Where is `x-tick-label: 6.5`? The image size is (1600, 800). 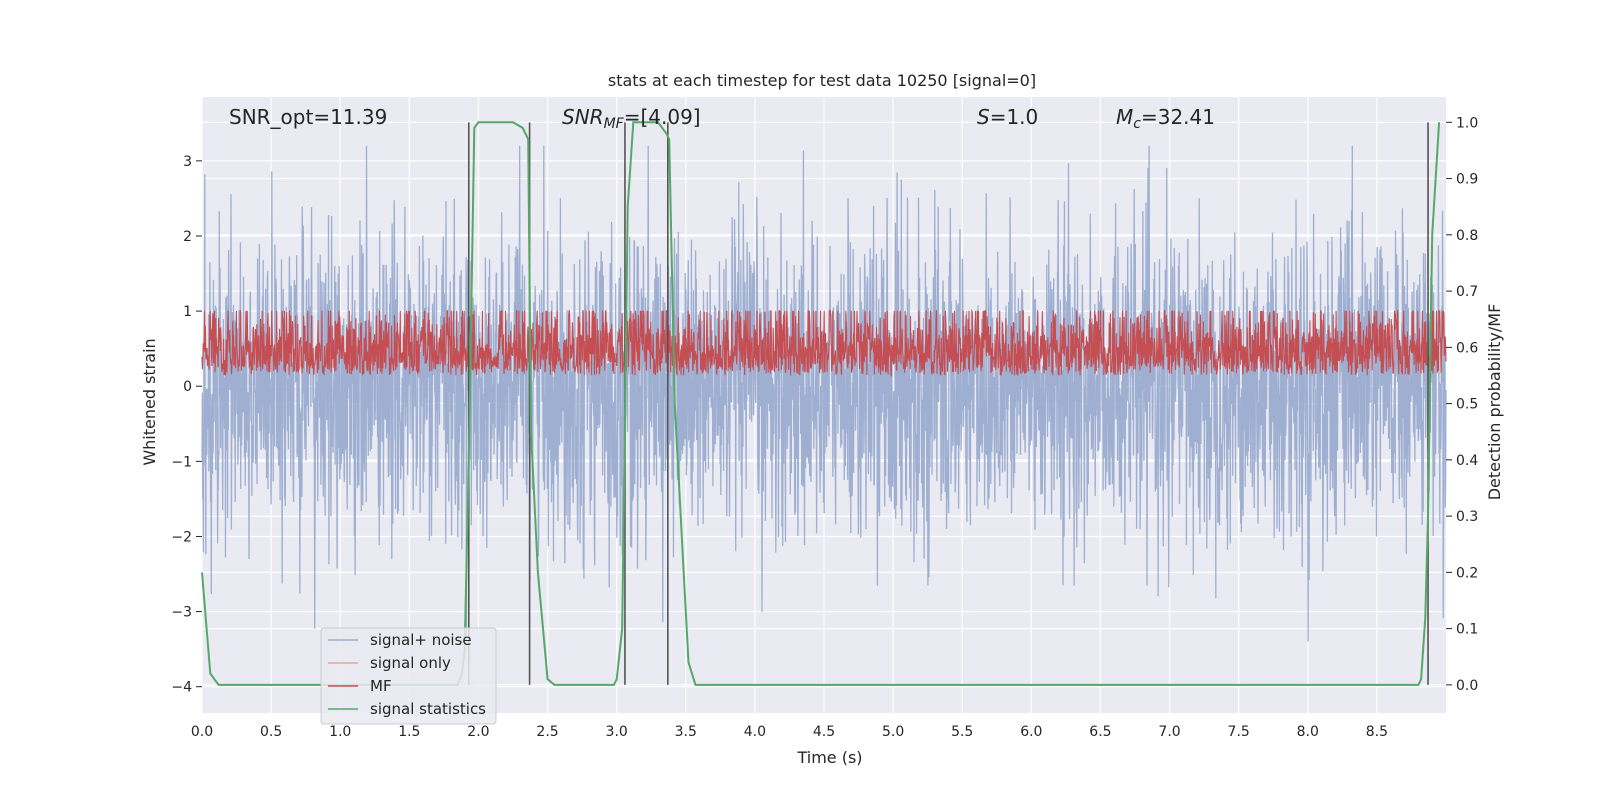
x-tick-label: 6.5 is located at coordinates (1100, 732).